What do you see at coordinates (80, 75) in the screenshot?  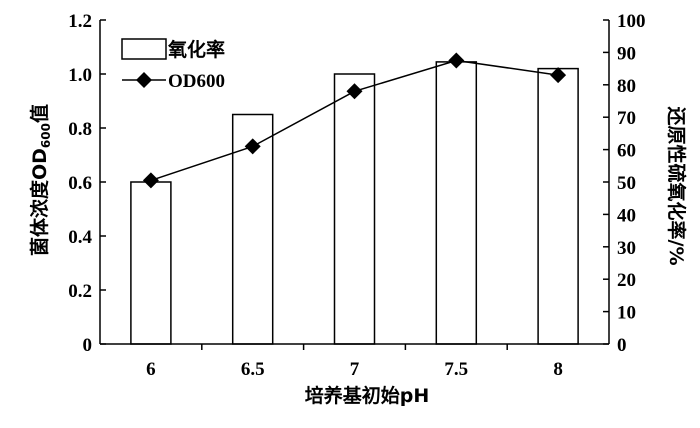 I see `left-tick-label: 1.0` at bounding box center [80, 75].